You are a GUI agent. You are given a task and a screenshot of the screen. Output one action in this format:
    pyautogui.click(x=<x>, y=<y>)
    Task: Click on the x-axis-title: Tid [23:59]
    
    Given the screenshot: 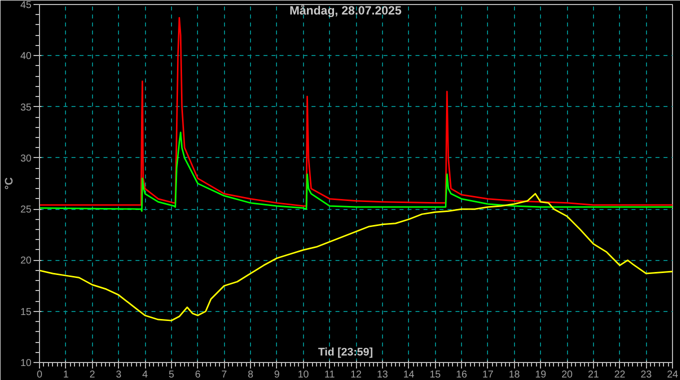 What is the action you would take?
    pyautogui.click(x=346, y=352)
    